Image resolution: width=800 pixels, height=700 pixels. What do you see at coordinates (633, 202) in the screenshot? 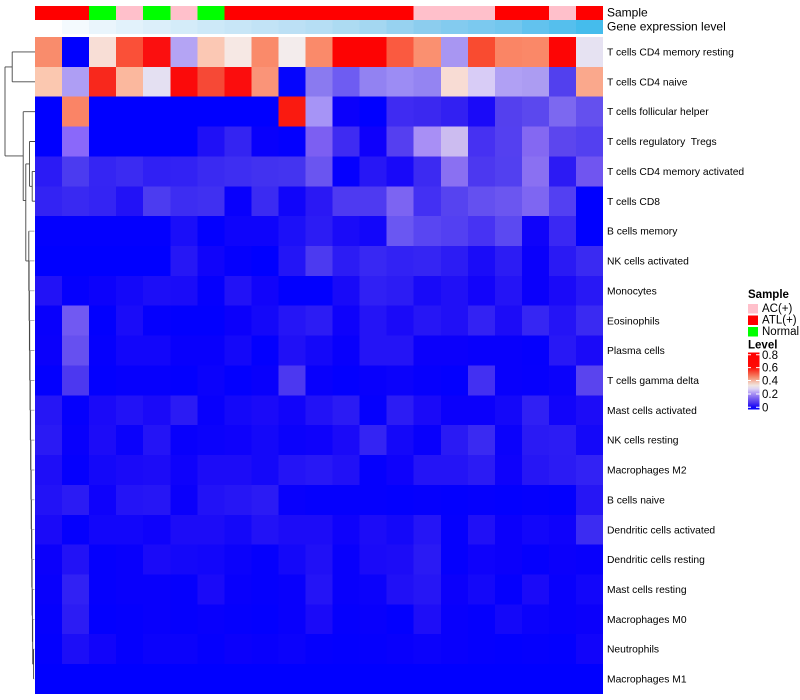
I see `svg-text: T cells CD8` at bounding box center [633, 202].